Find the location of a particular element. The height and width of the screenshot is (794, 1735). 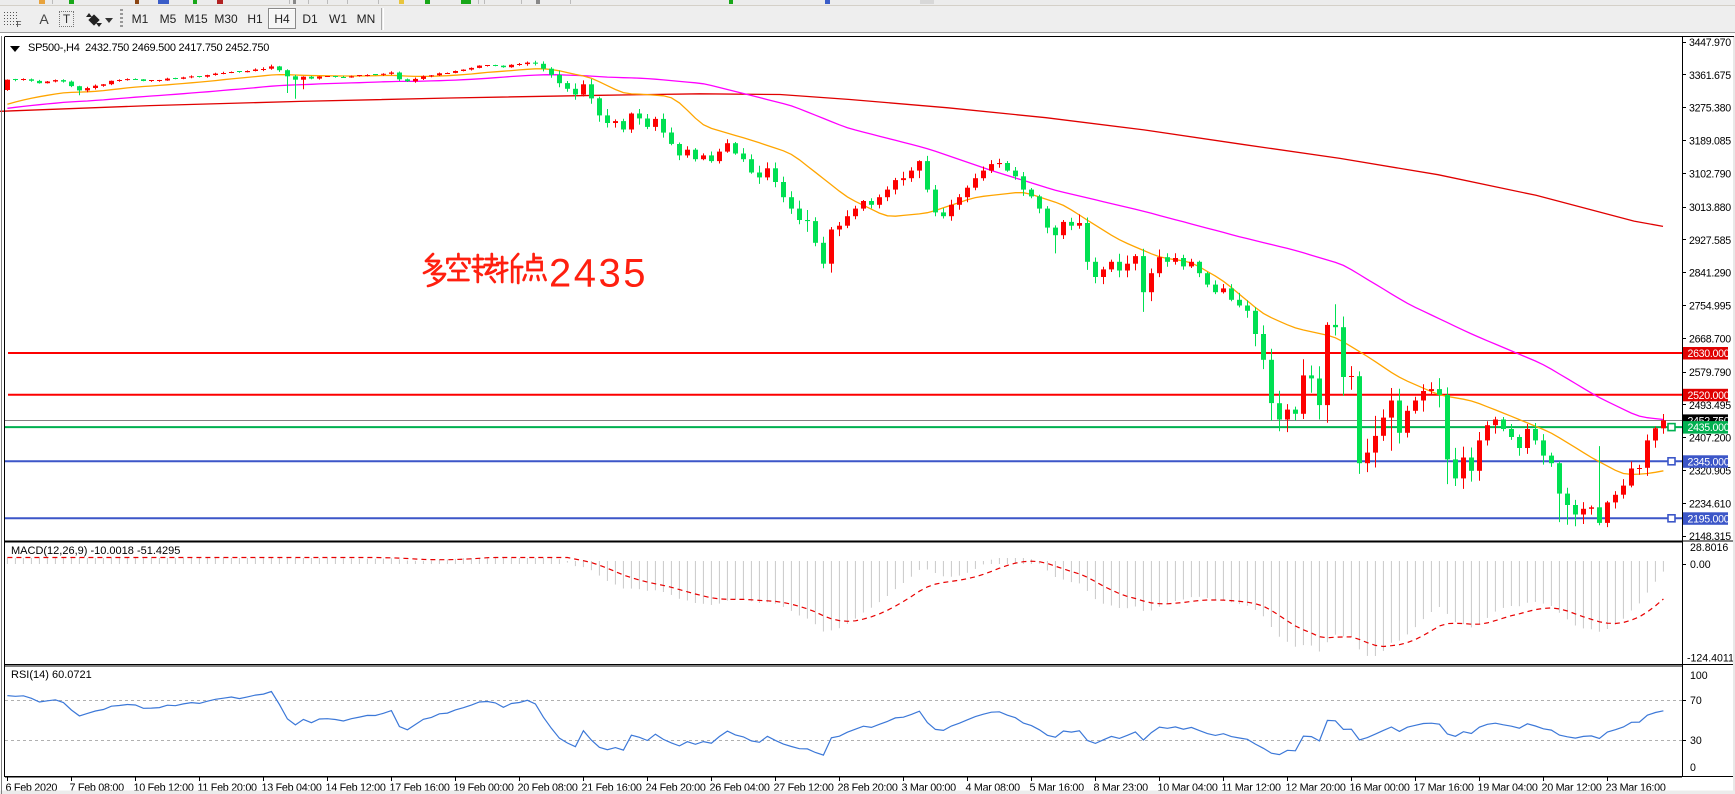

svg-text: 2927.585 is located at coordinates (1710, 241).